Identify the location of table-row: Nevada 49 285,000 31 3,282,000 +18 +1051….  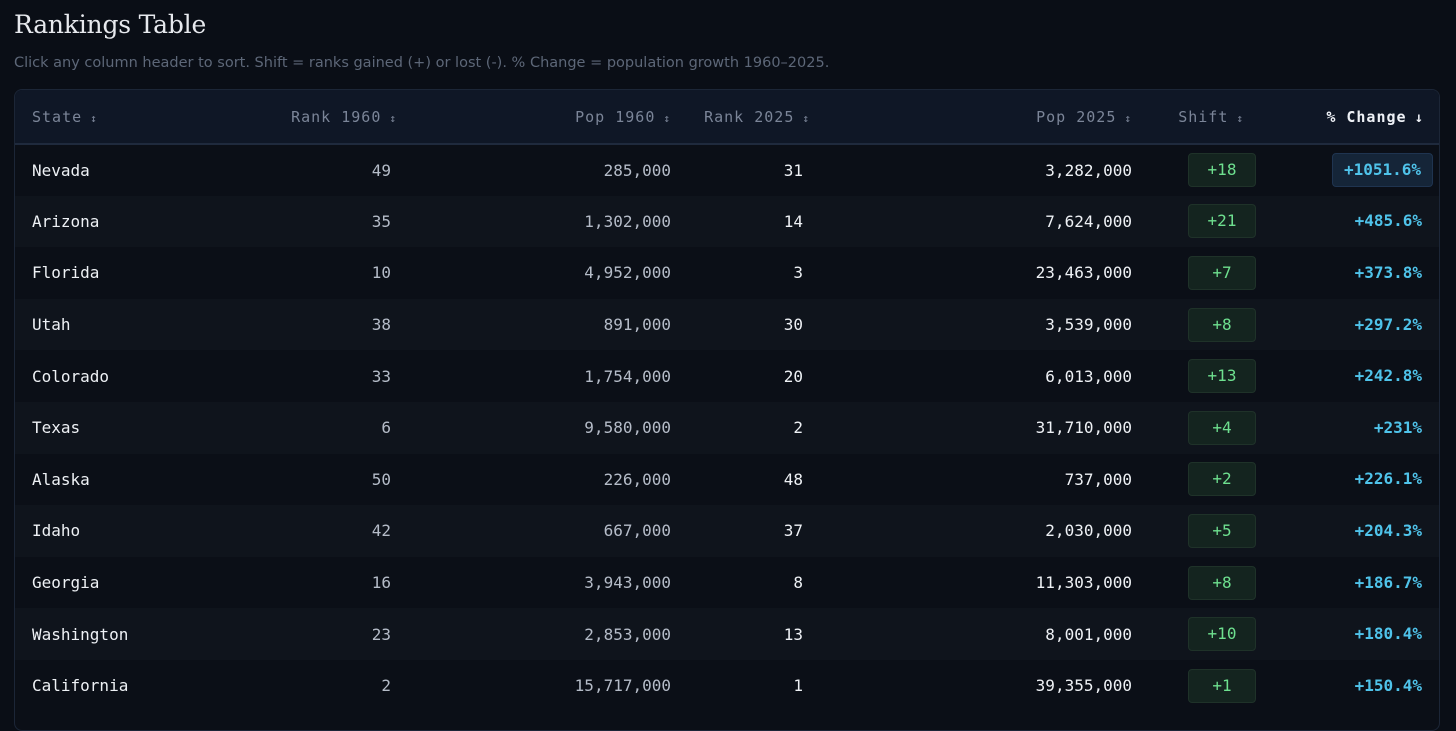
(727, 170).